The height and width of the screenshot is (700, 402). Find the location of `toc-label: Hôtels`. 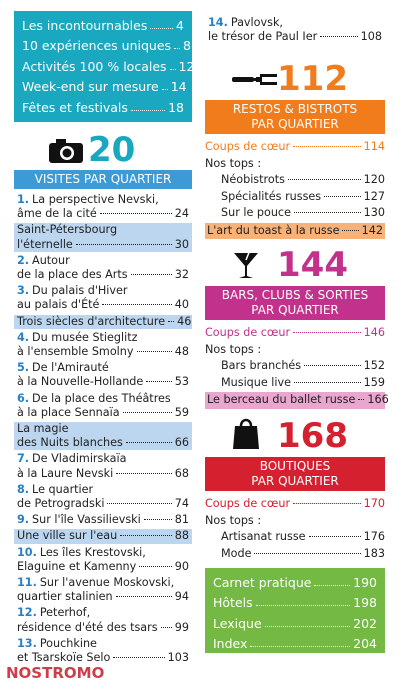

toc-label: Hôtels is located at coordinates (233, 603).